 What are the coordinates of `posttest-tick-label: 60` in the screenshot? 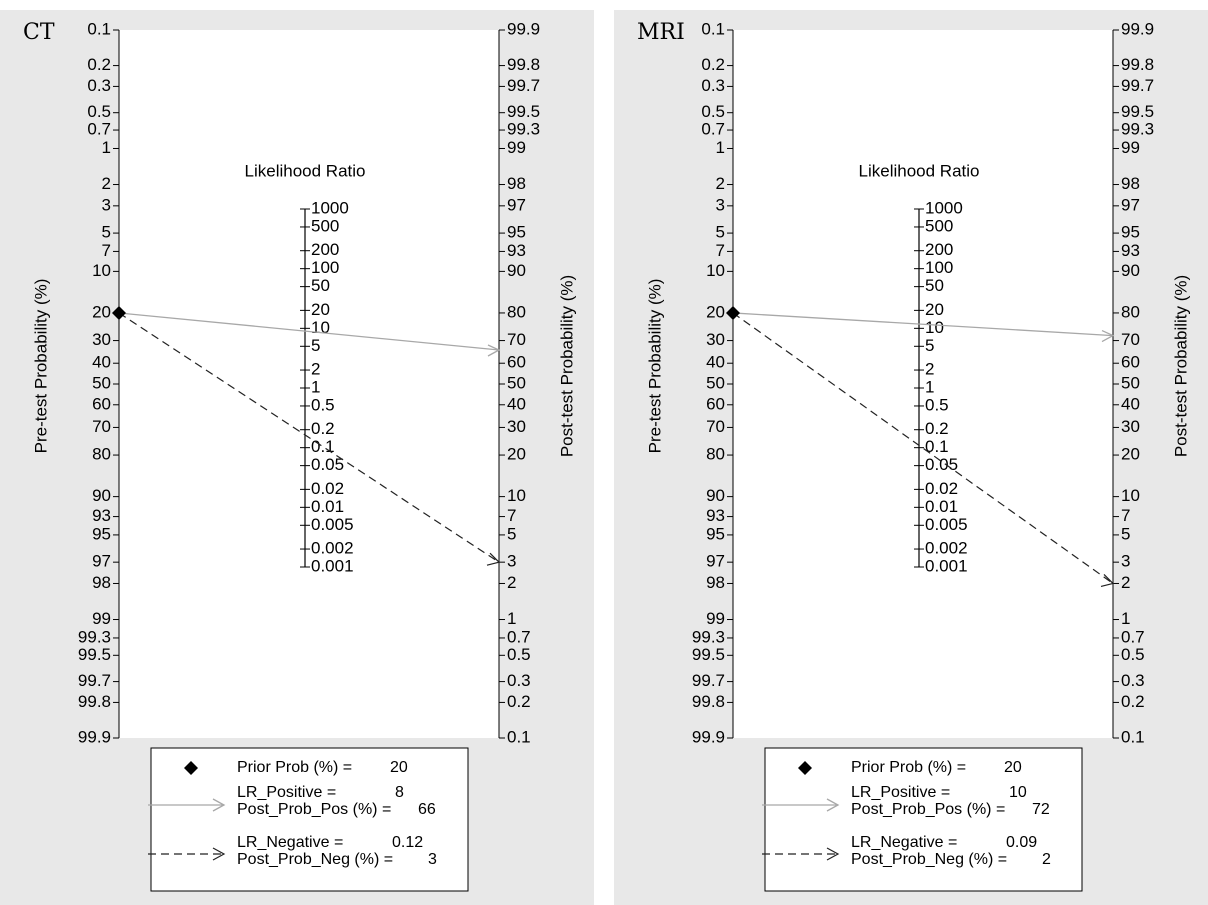 It's located at (1130, 362).